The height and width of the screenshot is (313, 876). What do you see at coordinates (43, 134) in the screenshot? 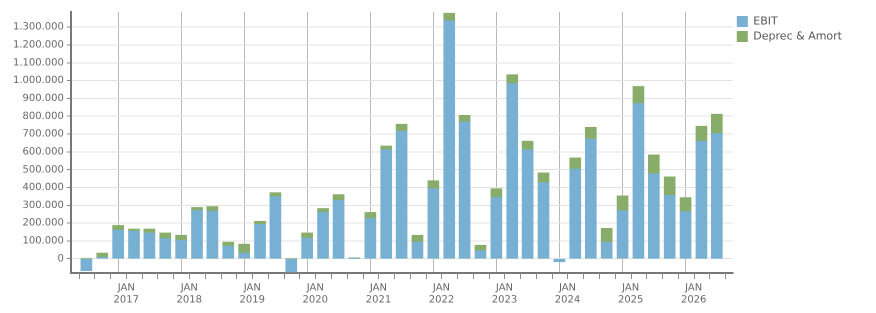
I see `y-tick-label: 700.000` at bounding box center [43, 134].